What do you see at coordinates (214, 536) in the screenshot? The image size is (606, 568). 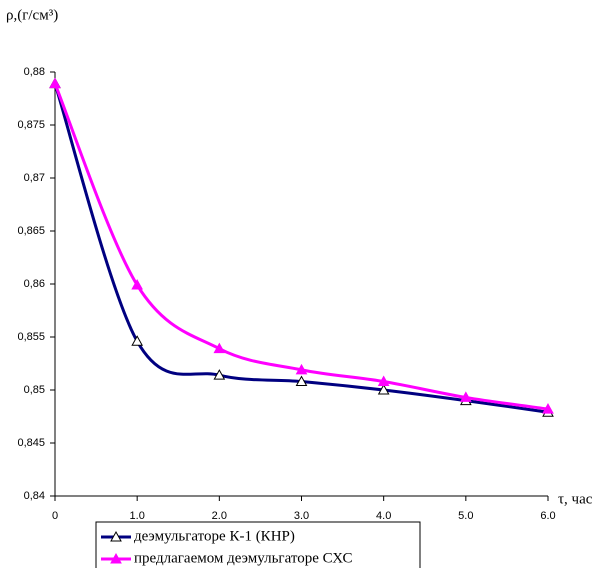 I see `legend-label: деэмульгаторе К-1 (КНР)` at bounding box center [214, 536].